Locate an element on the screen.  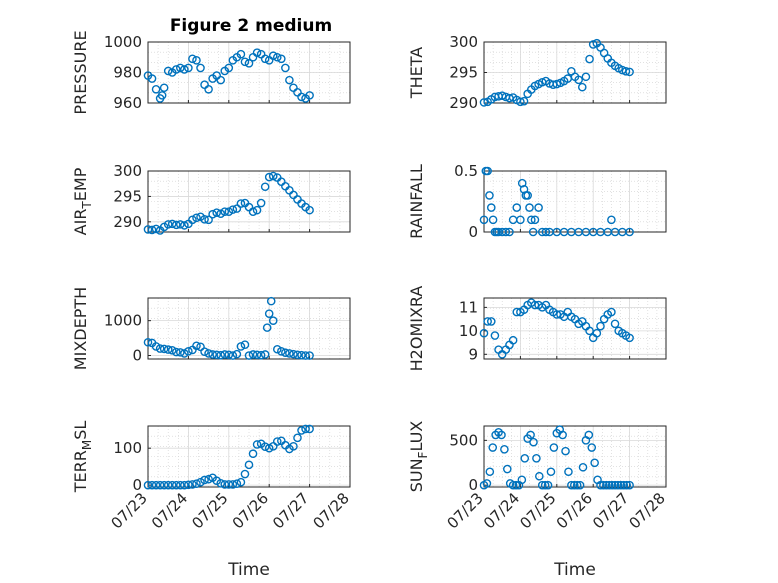
x-axis-label: Time is located at coordinates (248, 570).